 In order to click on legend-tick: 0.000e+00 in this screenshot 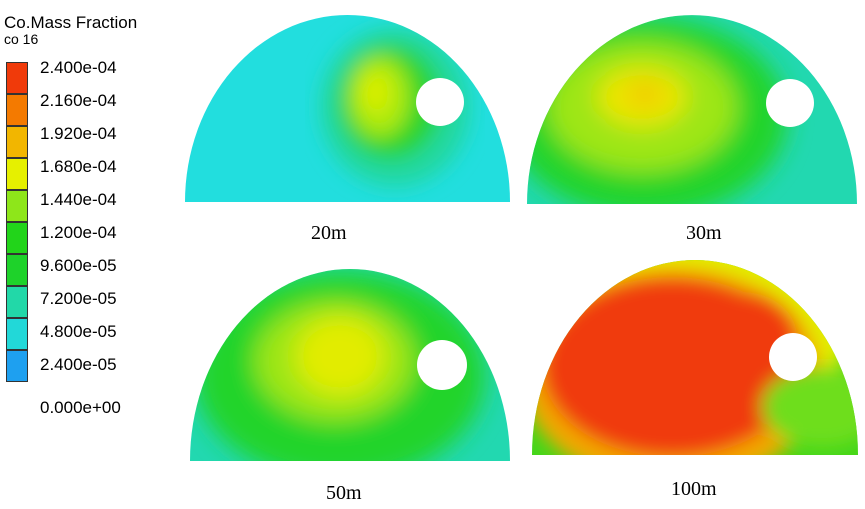, I will do `click(80, 407)`.